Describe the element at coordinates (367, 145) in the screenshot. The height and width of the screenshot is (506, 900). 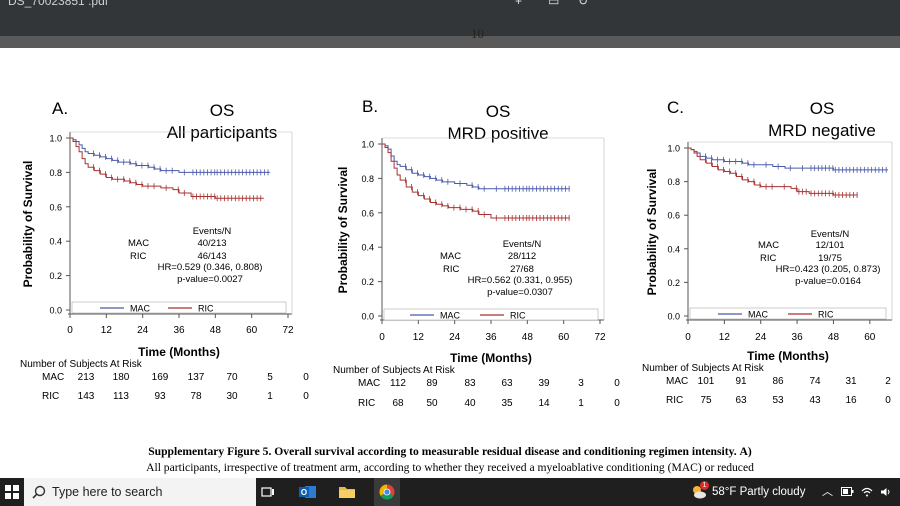
I see `y-tick-label: 1.0` at that location.